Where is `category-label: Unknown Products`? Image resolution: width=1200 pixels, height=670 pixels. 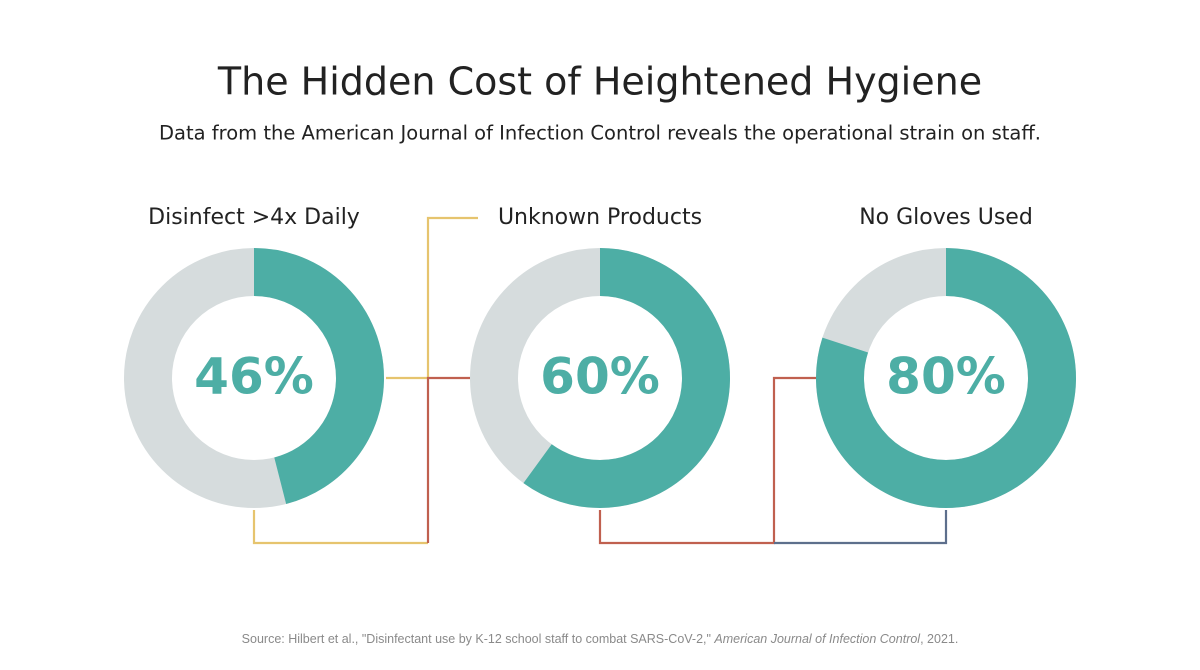
category-label: Unknown Products is located at coordinates (600, 217).